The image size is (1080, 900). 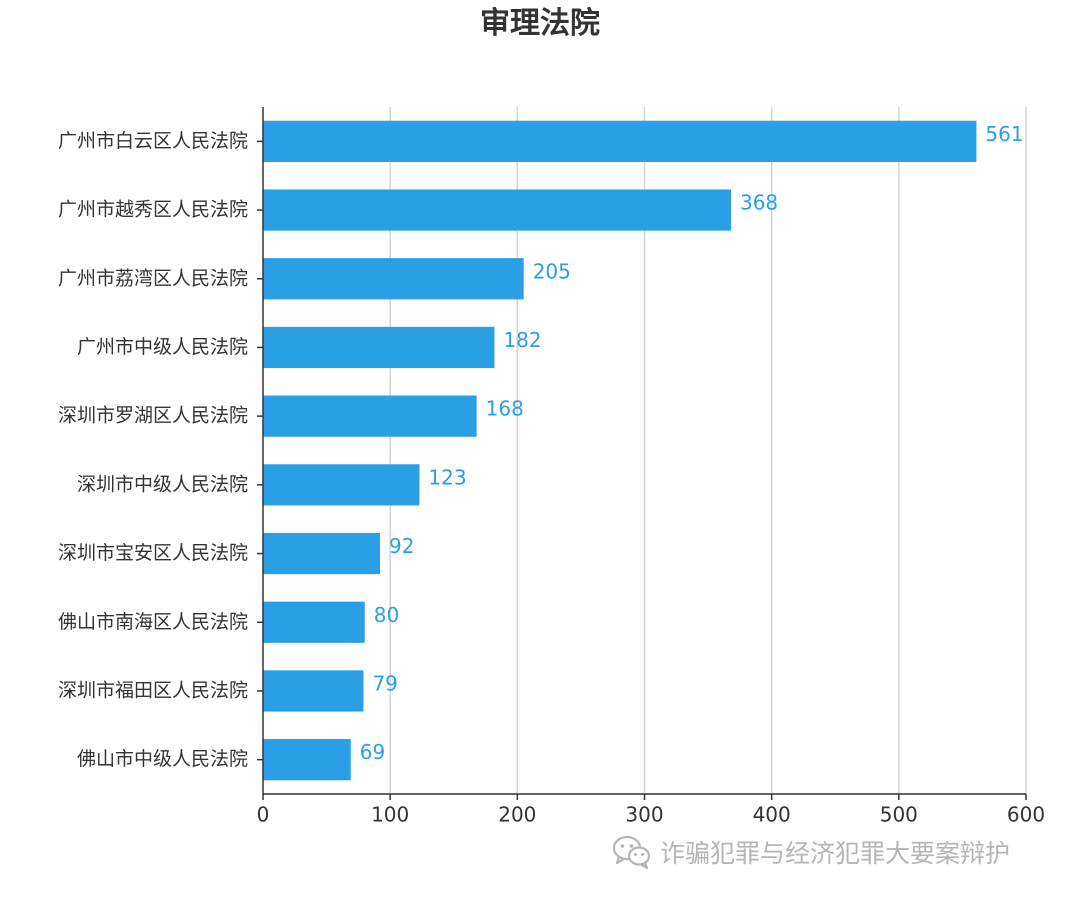 What do you see at coordinates (835, 853) in the screenshot?
I see `watermark-text: 诈骗犯罪与经济犯罪大要案辩护` at bounding box center [835, 853].